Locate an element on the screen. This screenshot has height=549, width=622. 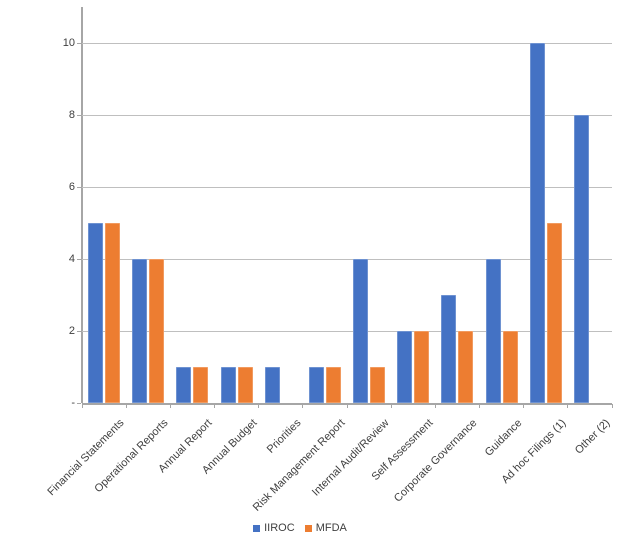
bar-iiroc-guidance is located at coordinates (493, 331).